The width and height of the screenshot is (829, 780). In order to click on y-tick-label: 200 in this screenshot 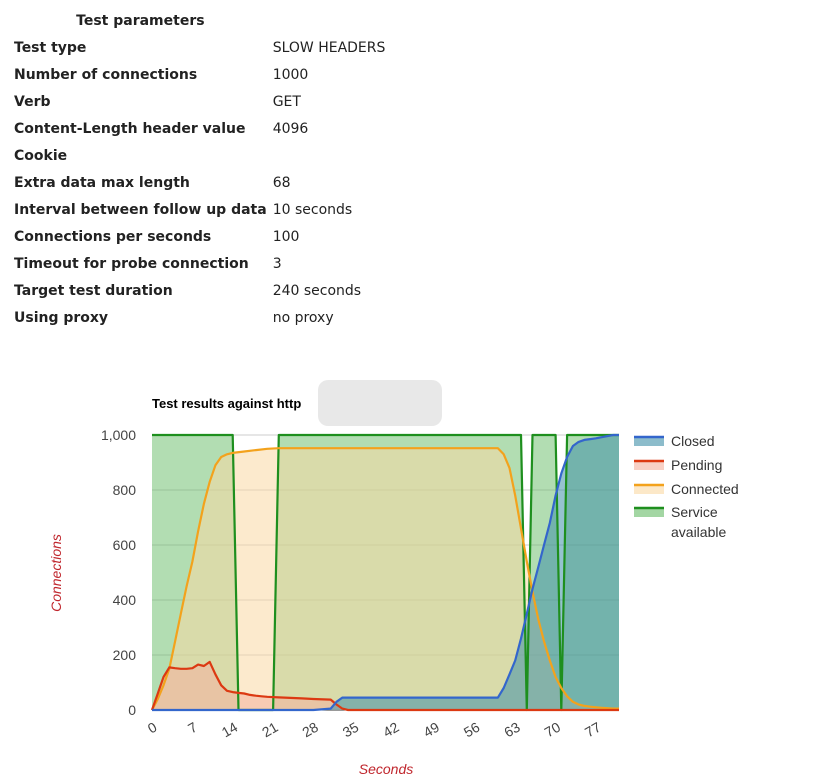, I will do `click(125, 655)`.